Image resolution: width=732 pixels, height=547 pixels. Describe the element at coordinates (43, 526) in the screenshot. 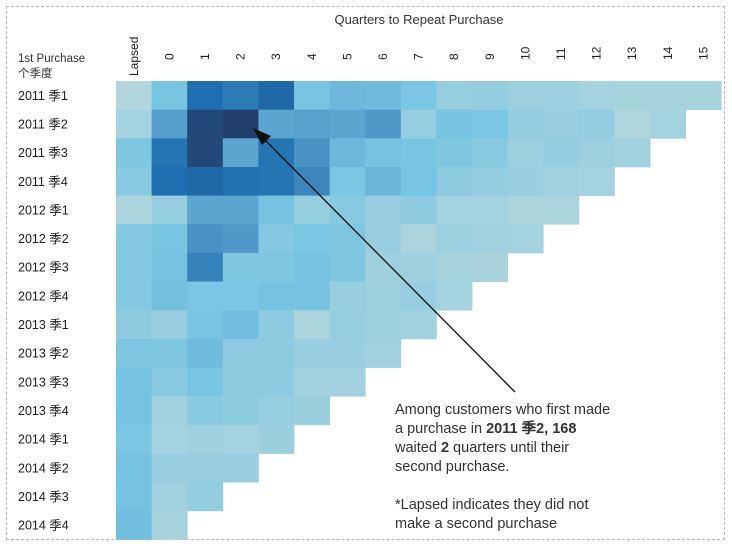

I see `row-label: 2014 季4` at that location.